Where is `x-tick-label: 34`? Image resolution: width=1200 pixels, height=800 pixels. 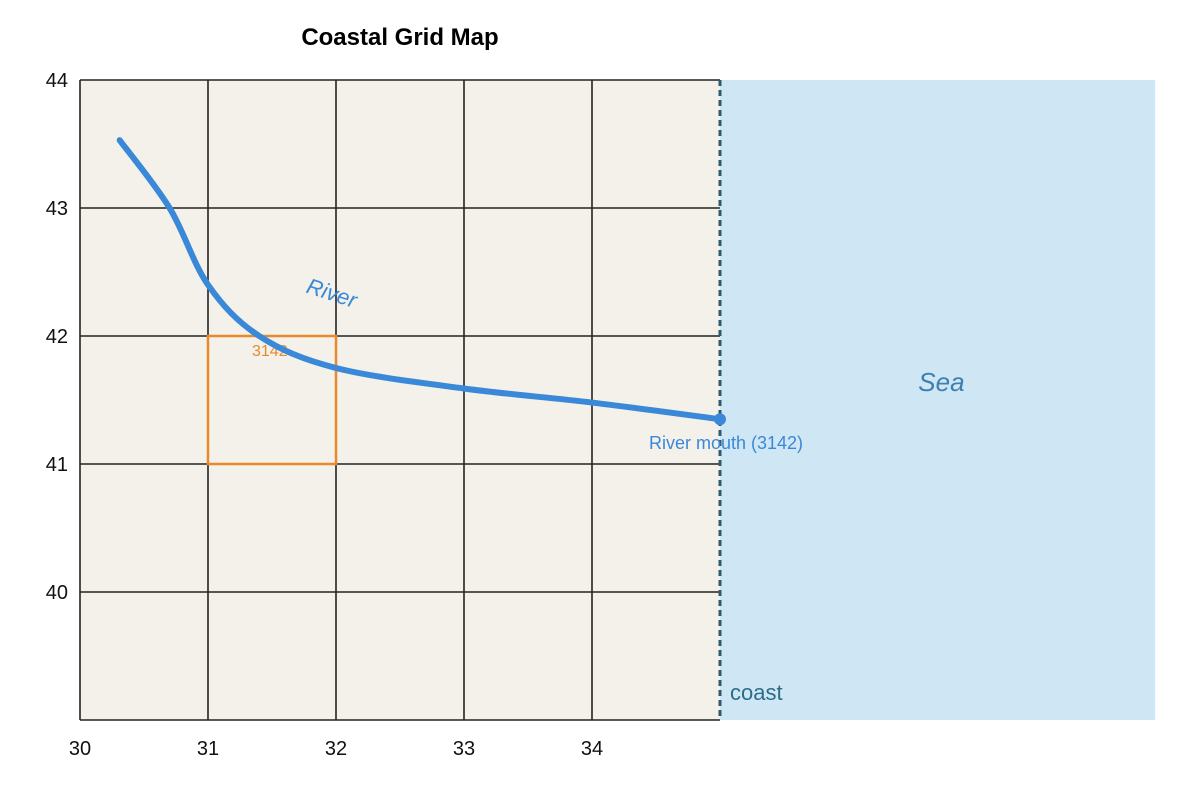 x-tick-label: 34 is located at coordinates (592, 749).